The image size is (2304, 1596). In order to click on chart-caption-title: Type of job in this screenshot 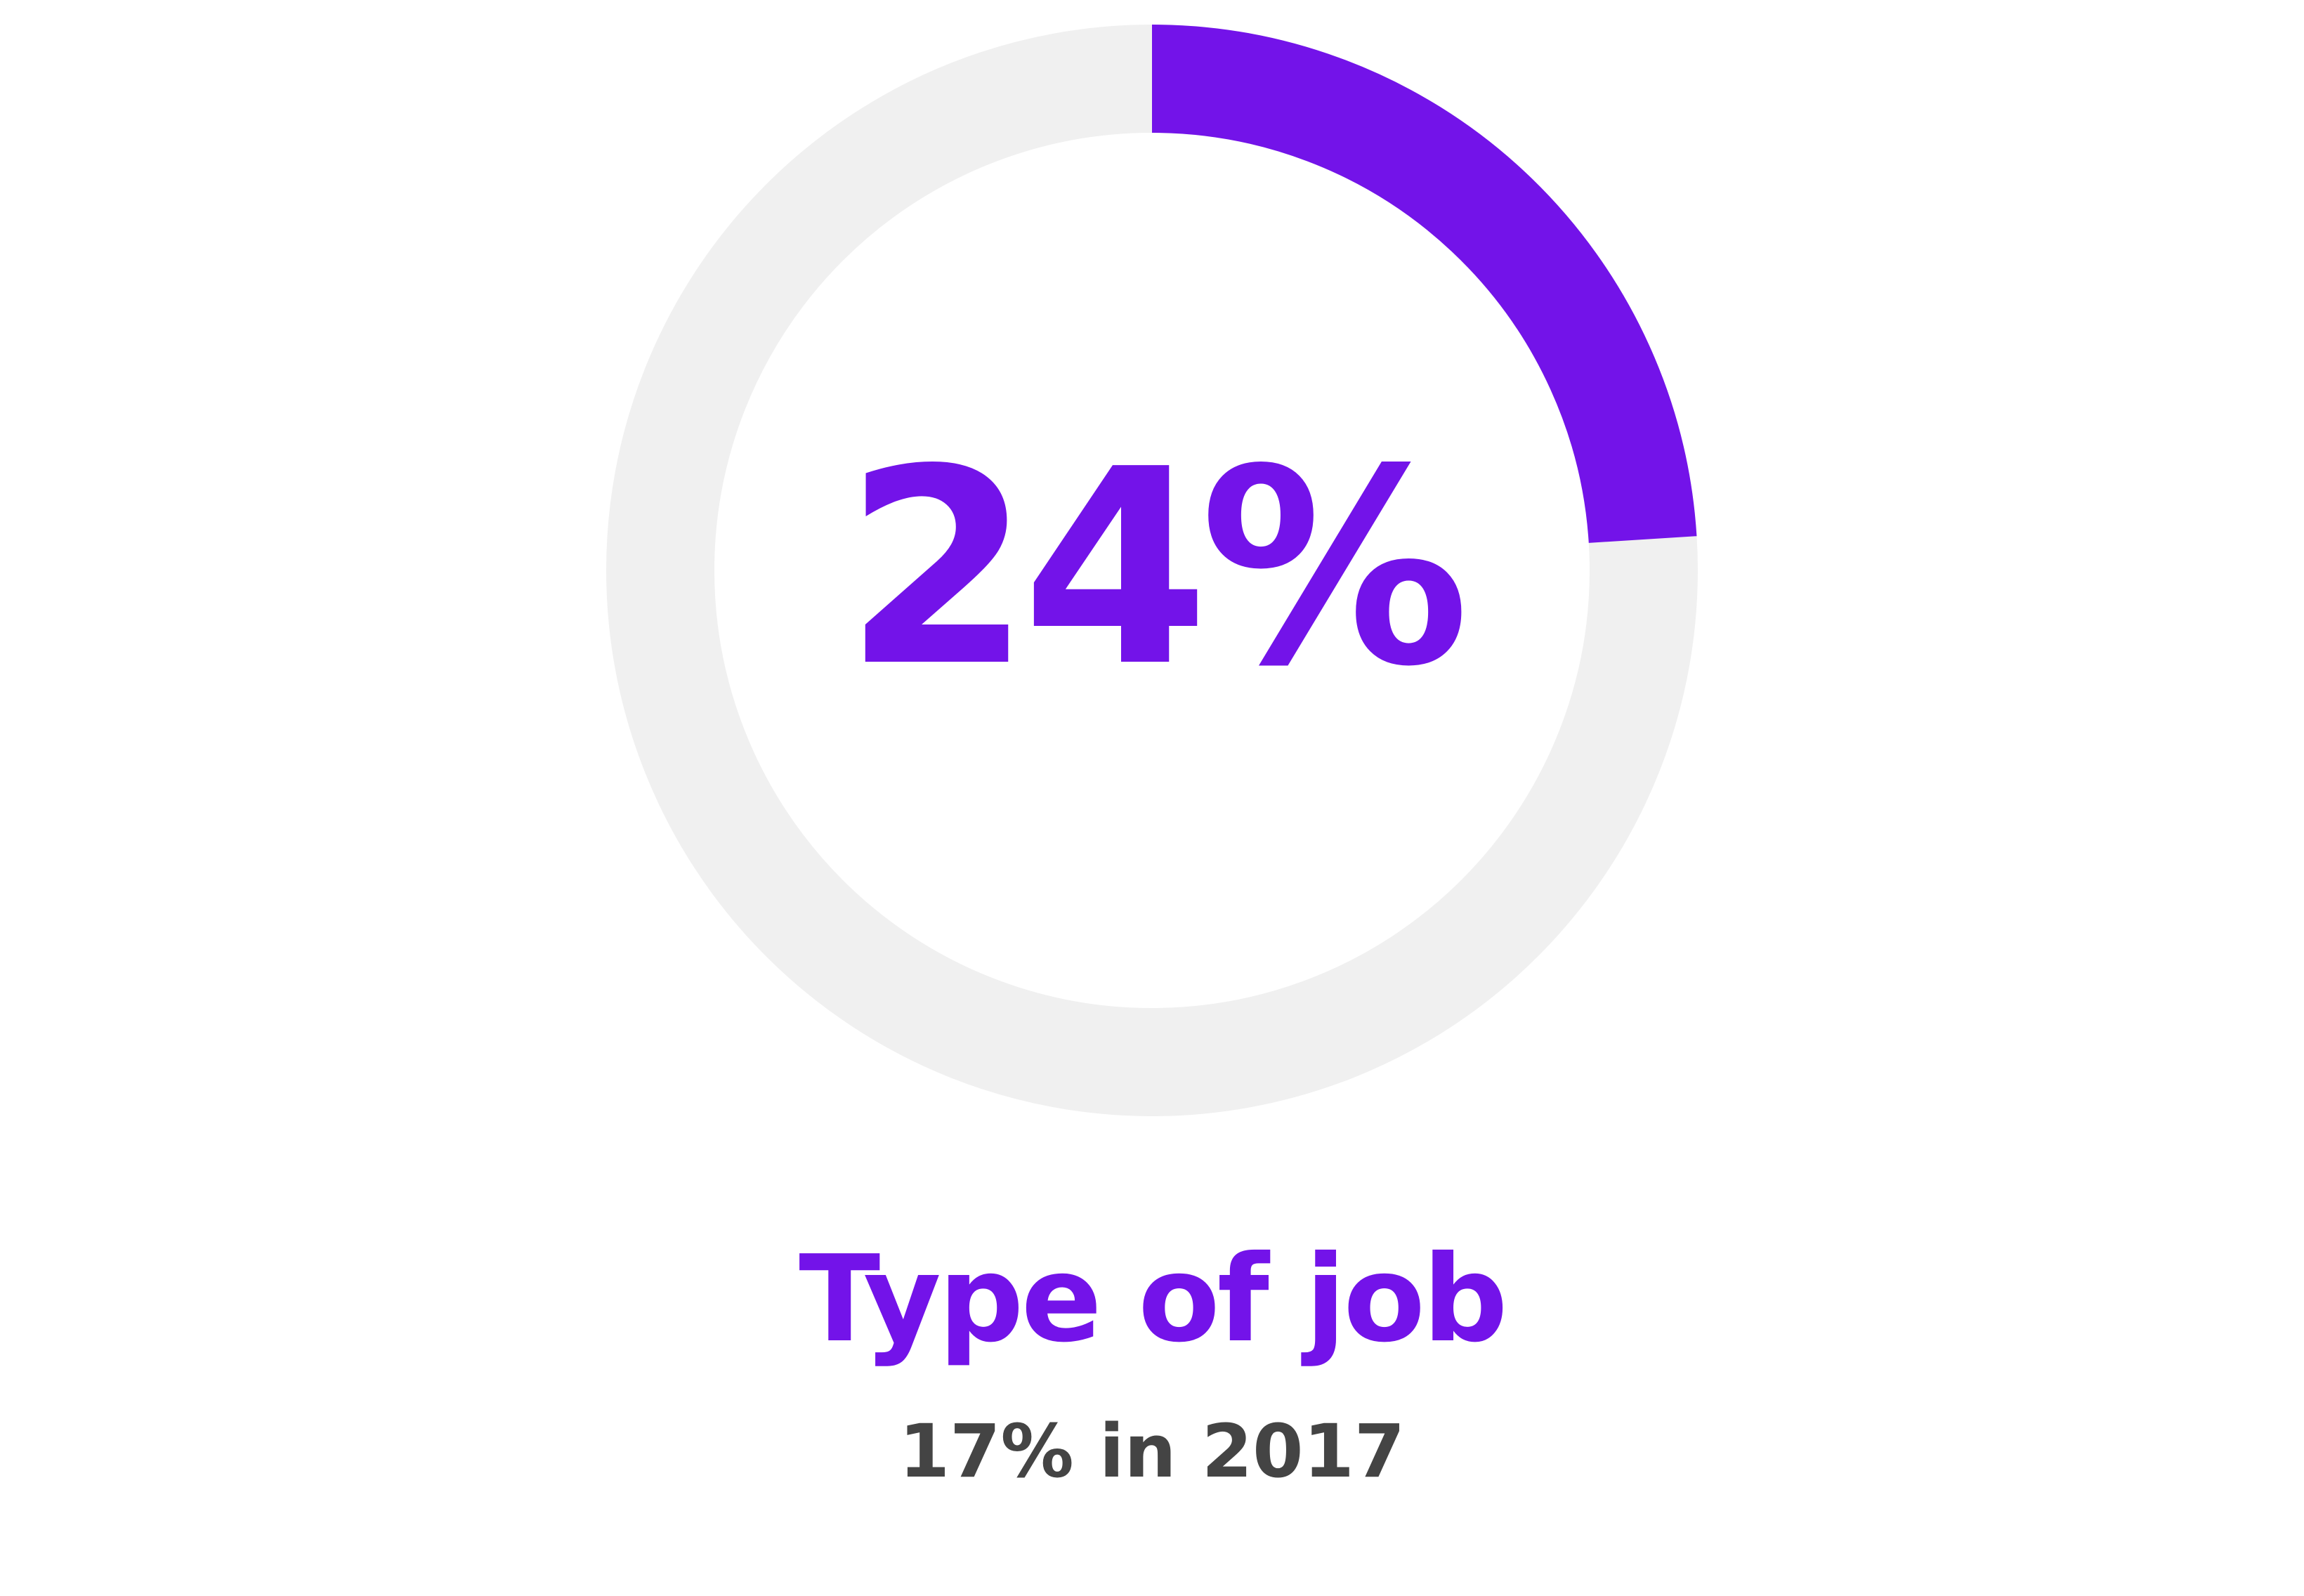, I will do `click(1153, 1299)`.